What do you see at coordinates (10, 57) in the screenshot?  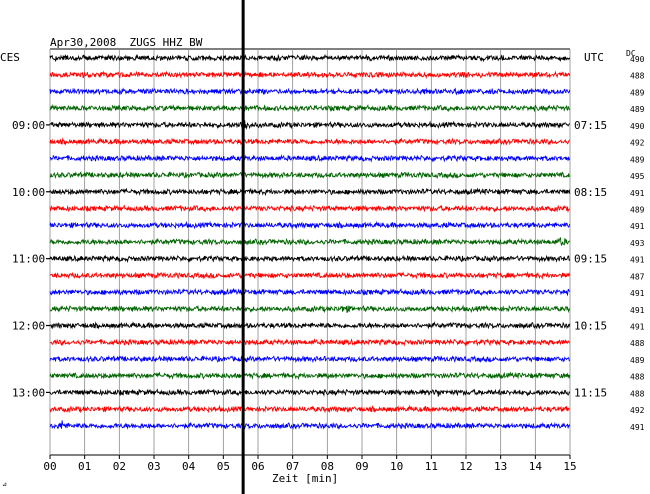 I see `left-timezone-label: CES` at bounding box center [10, 57].